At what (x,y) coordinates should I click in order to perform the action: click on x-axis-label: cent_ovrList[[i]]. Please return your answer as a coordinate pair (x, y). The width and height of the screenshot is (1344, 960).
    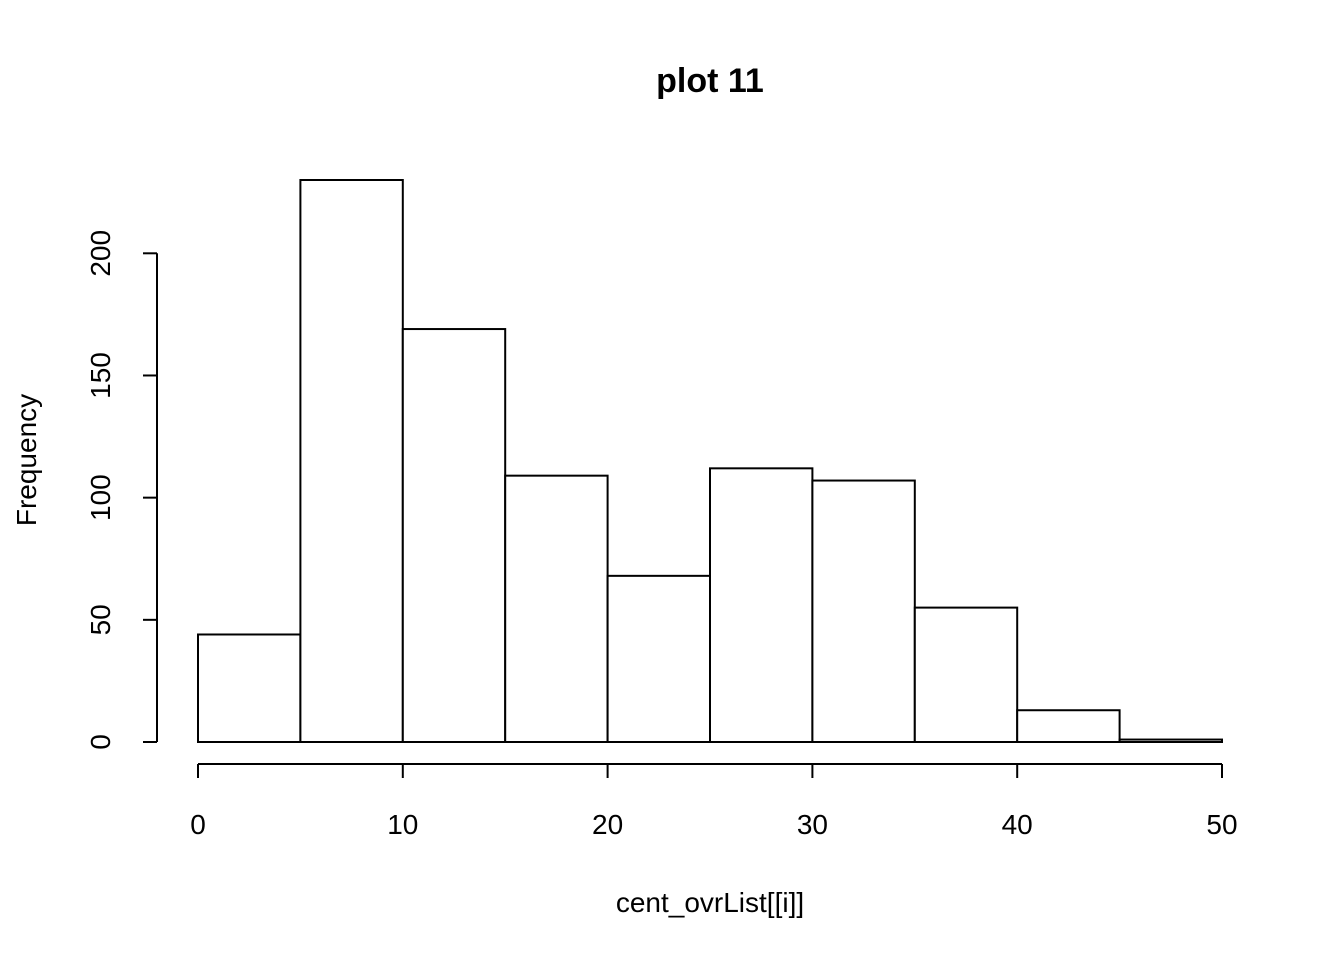
    Looking at the image, I should click on (710, 902).